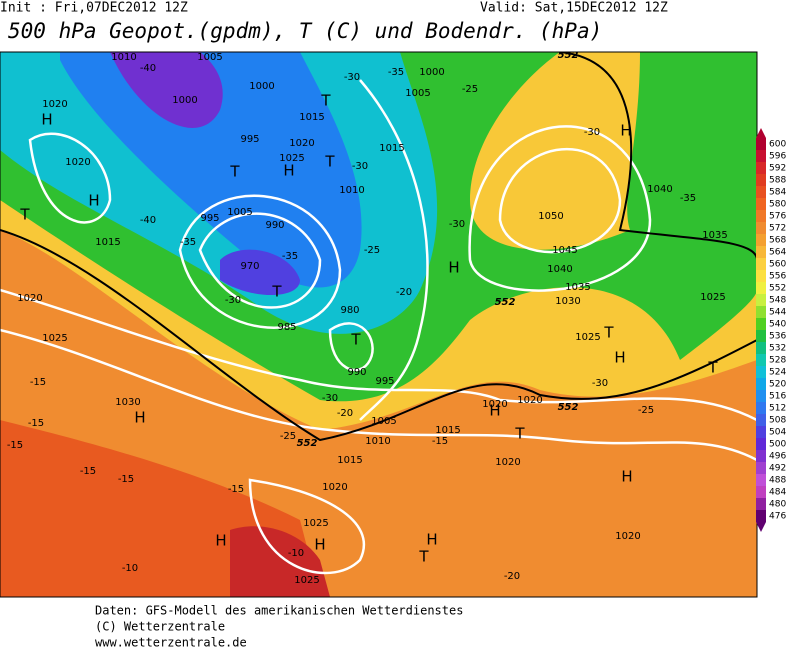  Describe the element at coordinates (239, 212) in the screenshot. I see `map-label: 1005` at that location.